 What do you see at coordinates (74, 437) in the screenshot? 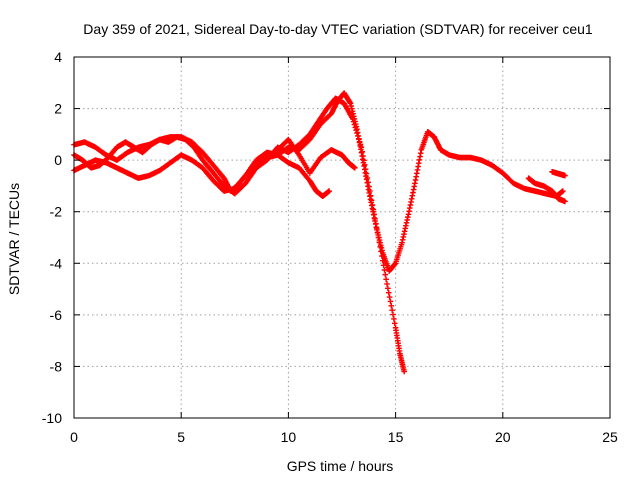
I see `x-tick-label: 0` at bounding box center [74, 437].